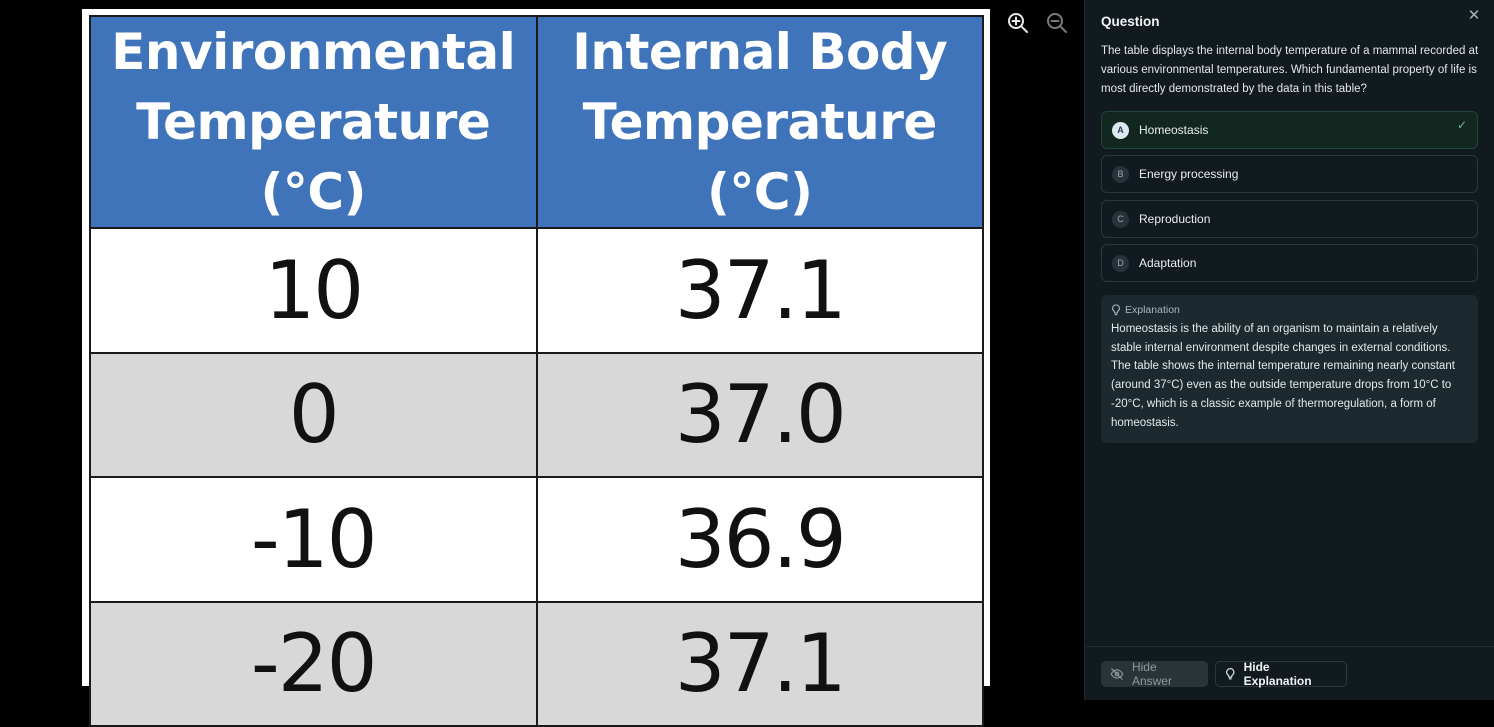 The width and height of the screenshot is (1494, 727). Describe the element at coordinates (1289, 310) in the screenshot. I see `explanation-heading: Explanation` at that location.